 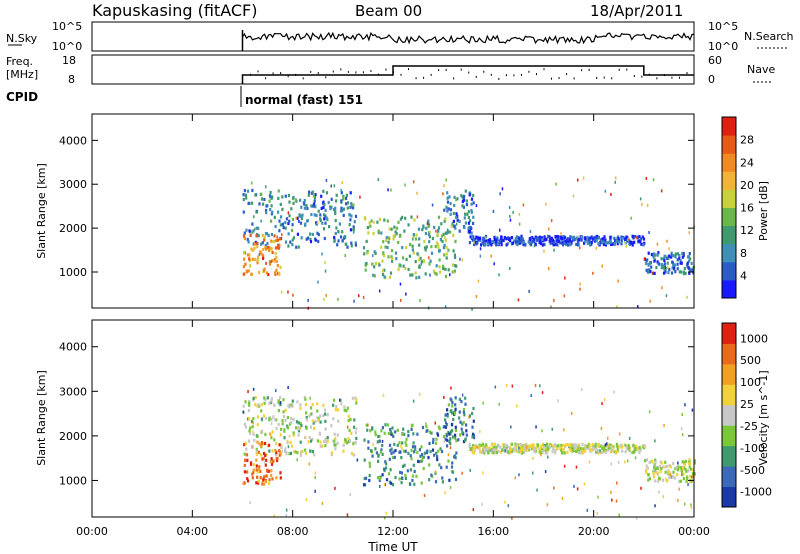 I want to click on colorbar-frame, so click(x=729, y=207).